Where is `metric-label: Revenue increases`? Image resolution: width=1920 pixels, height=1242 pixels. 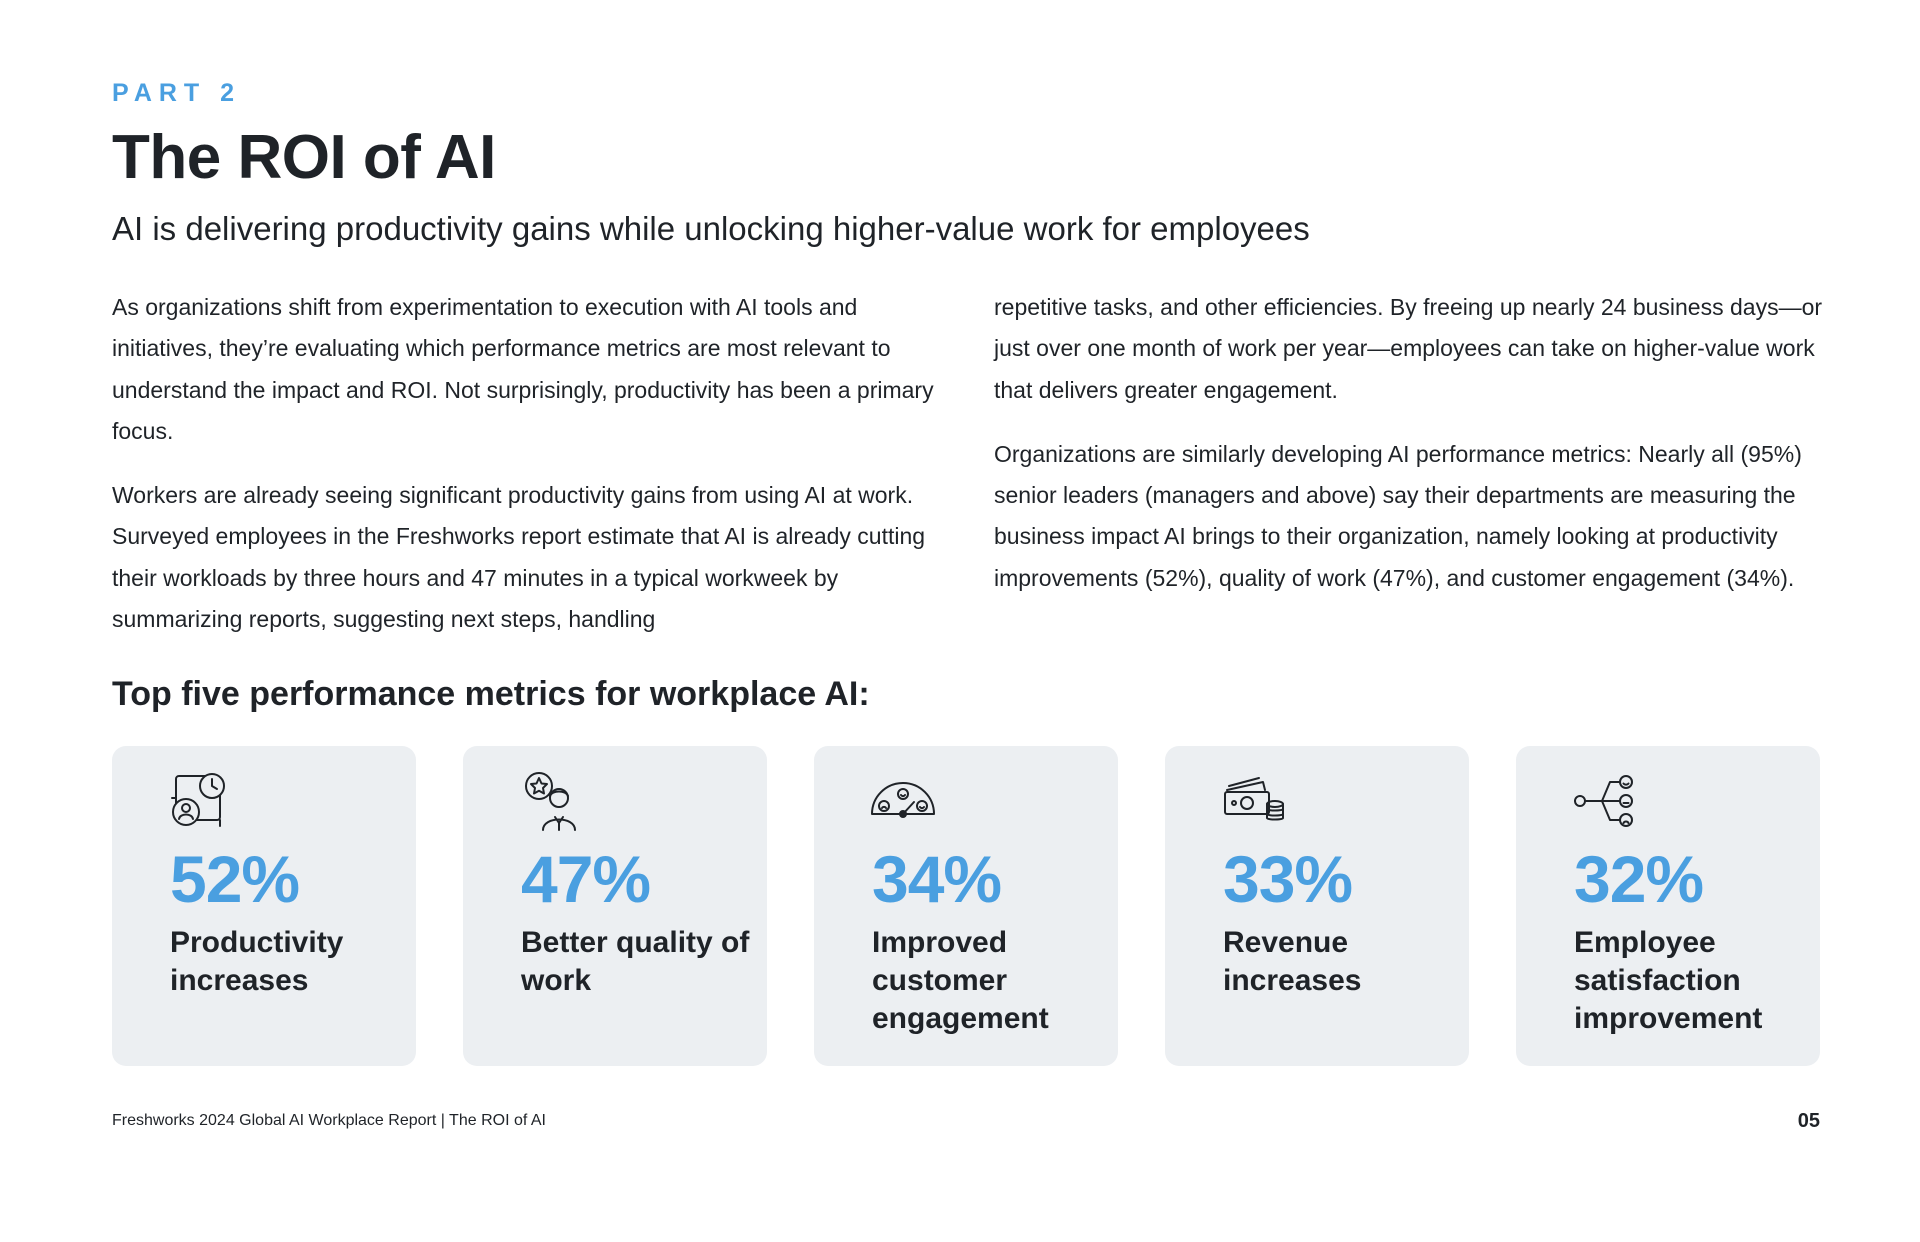 metric-label: Revenue increases is located at coordinates (1292, 961).